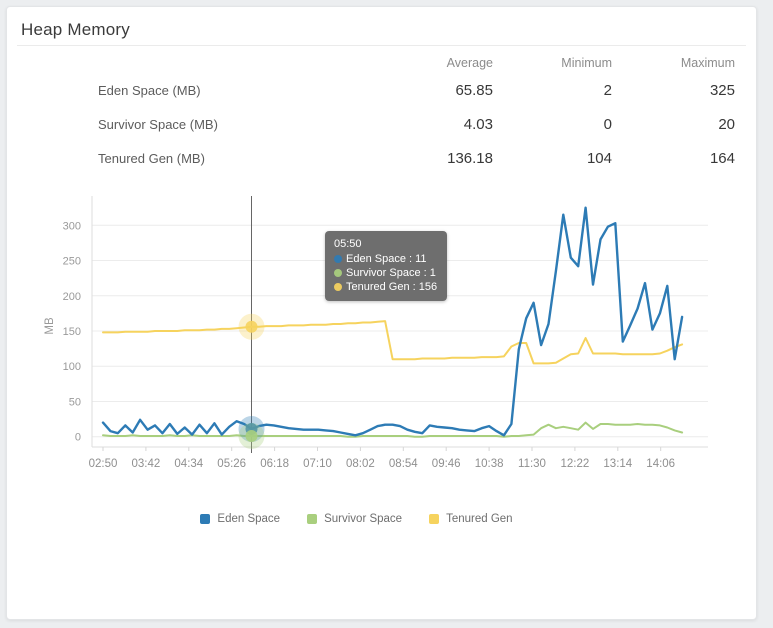 The width and height of the screenshot is (773, 628). Describe the element at coordinates (416, 63) in the screenshot. I see `stats-header-row: Average Minimum Maximum` at that location.